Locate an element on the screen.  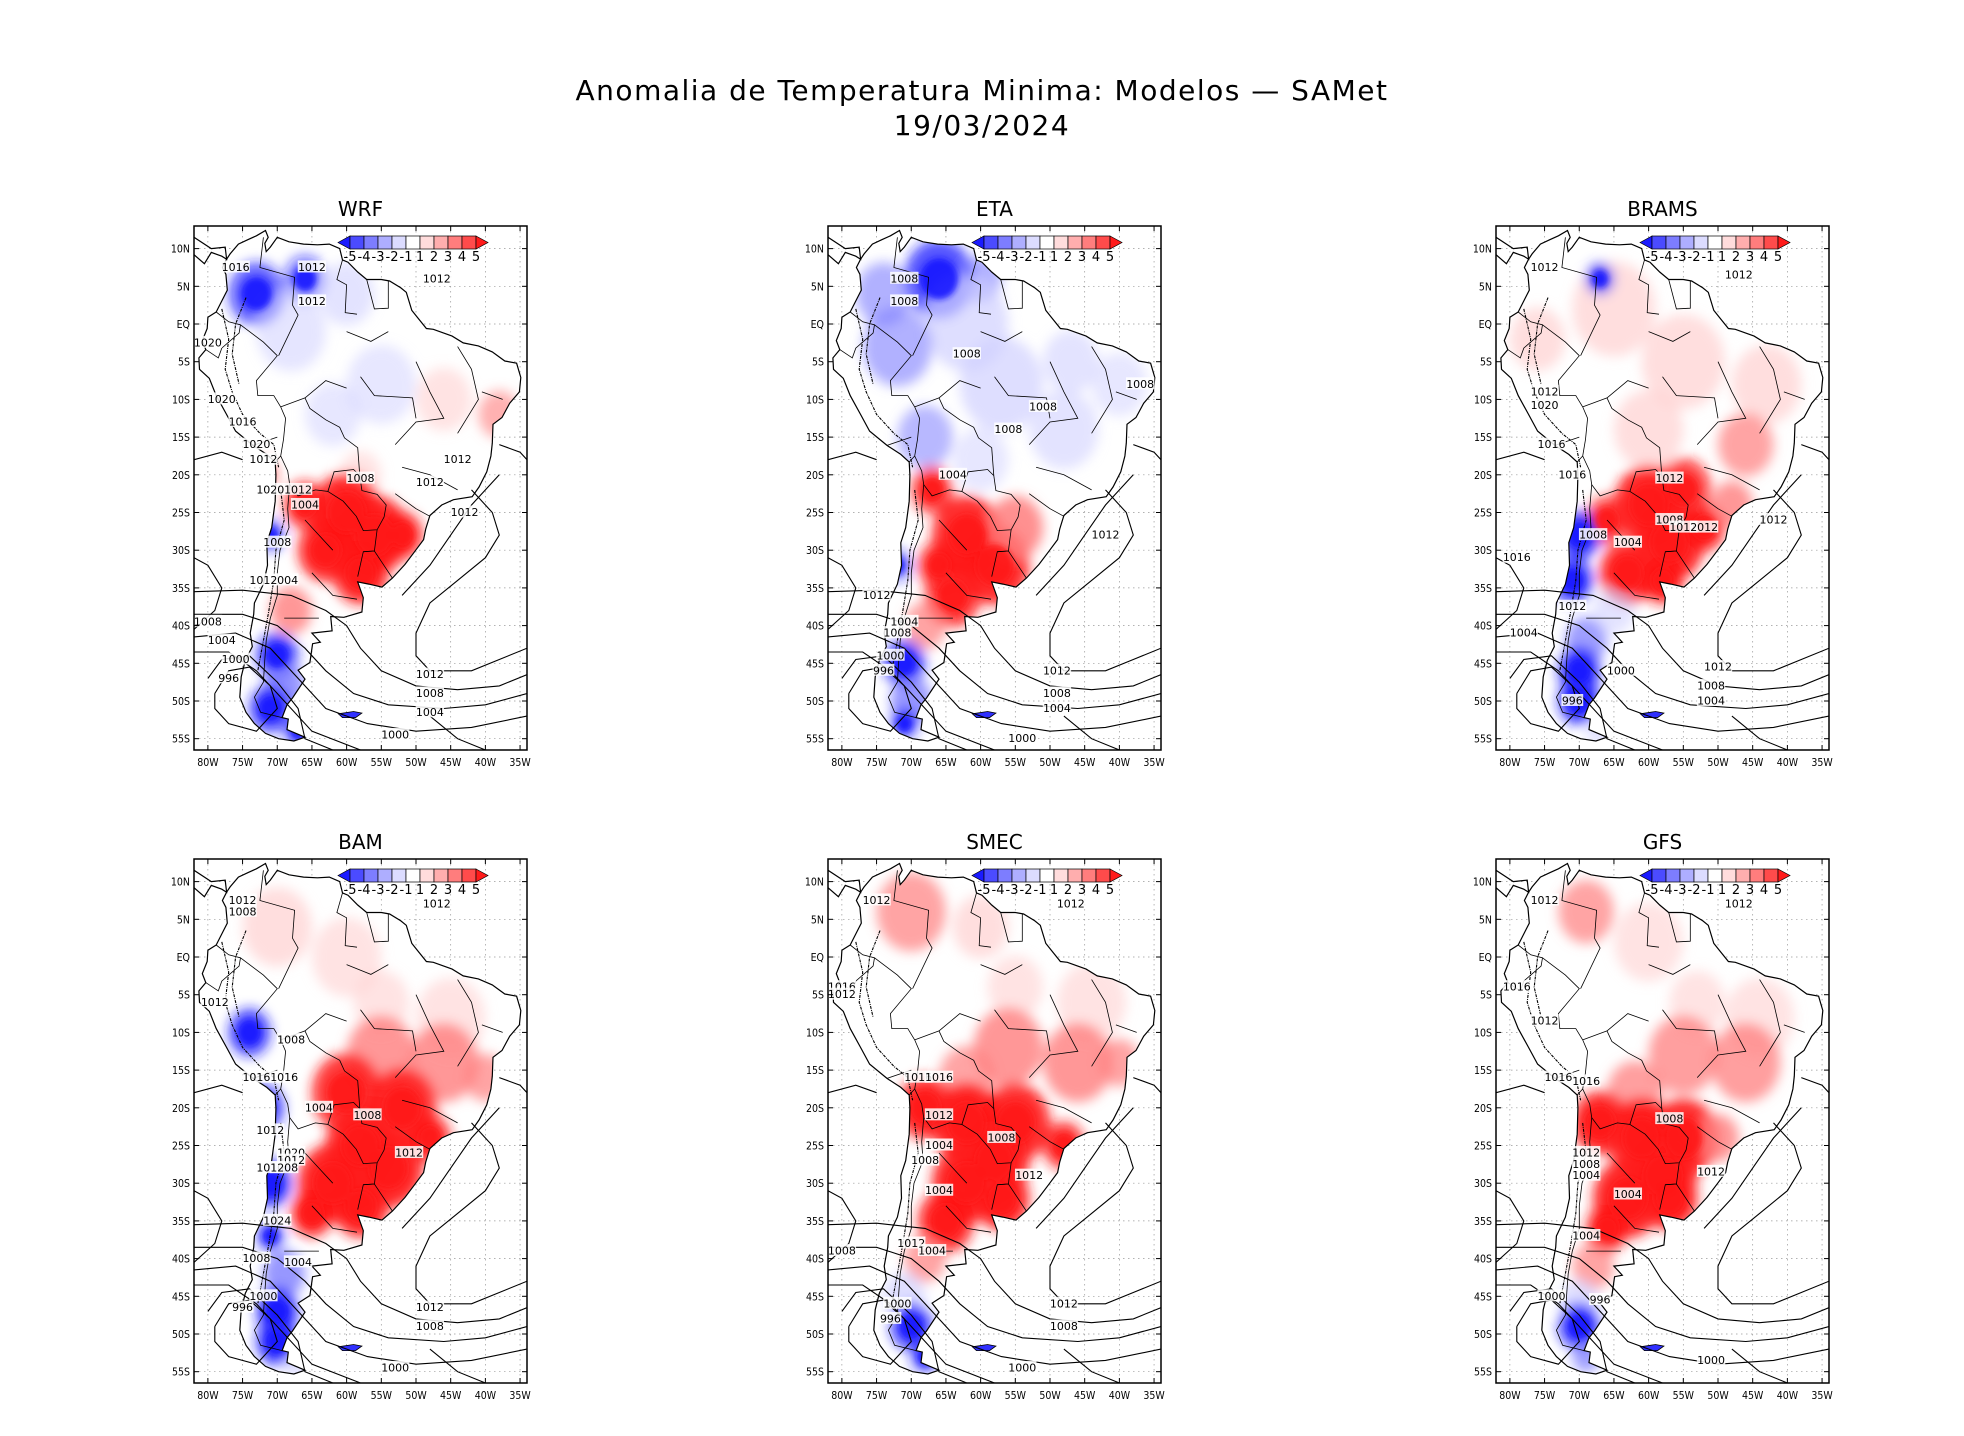
lon-tick-label: 65W is located at coordinates (1614, 763).